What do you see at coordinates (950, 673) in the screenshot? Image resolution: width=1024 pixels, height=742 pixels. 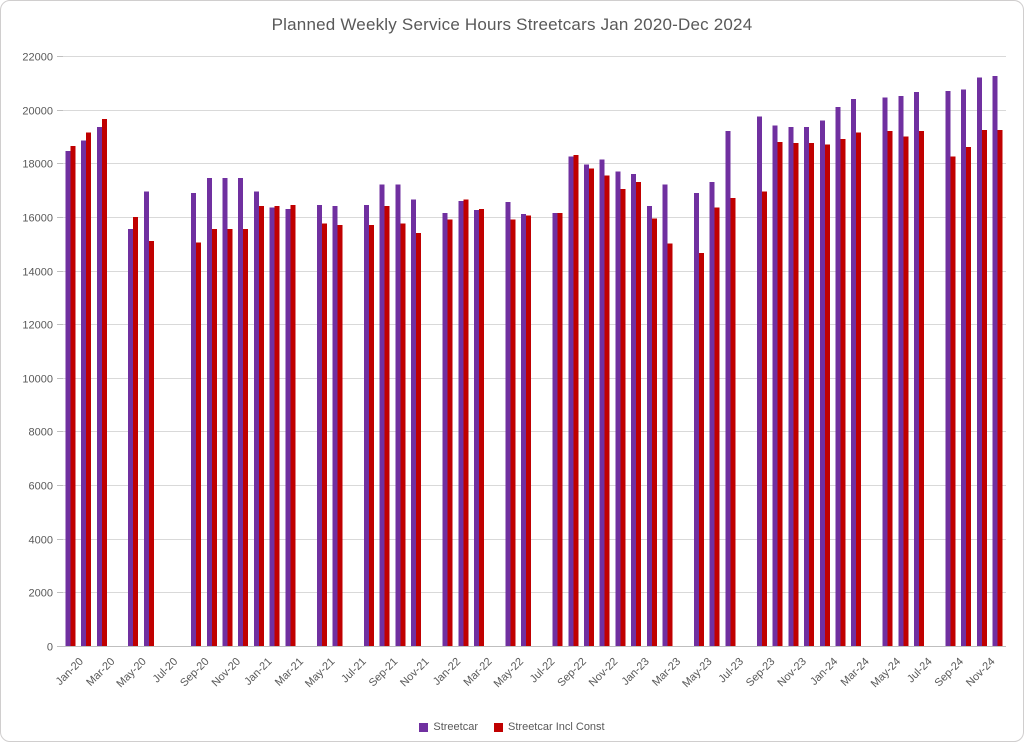 I see `x-axis-label: Sep-24` at bounding box center [950, 673].